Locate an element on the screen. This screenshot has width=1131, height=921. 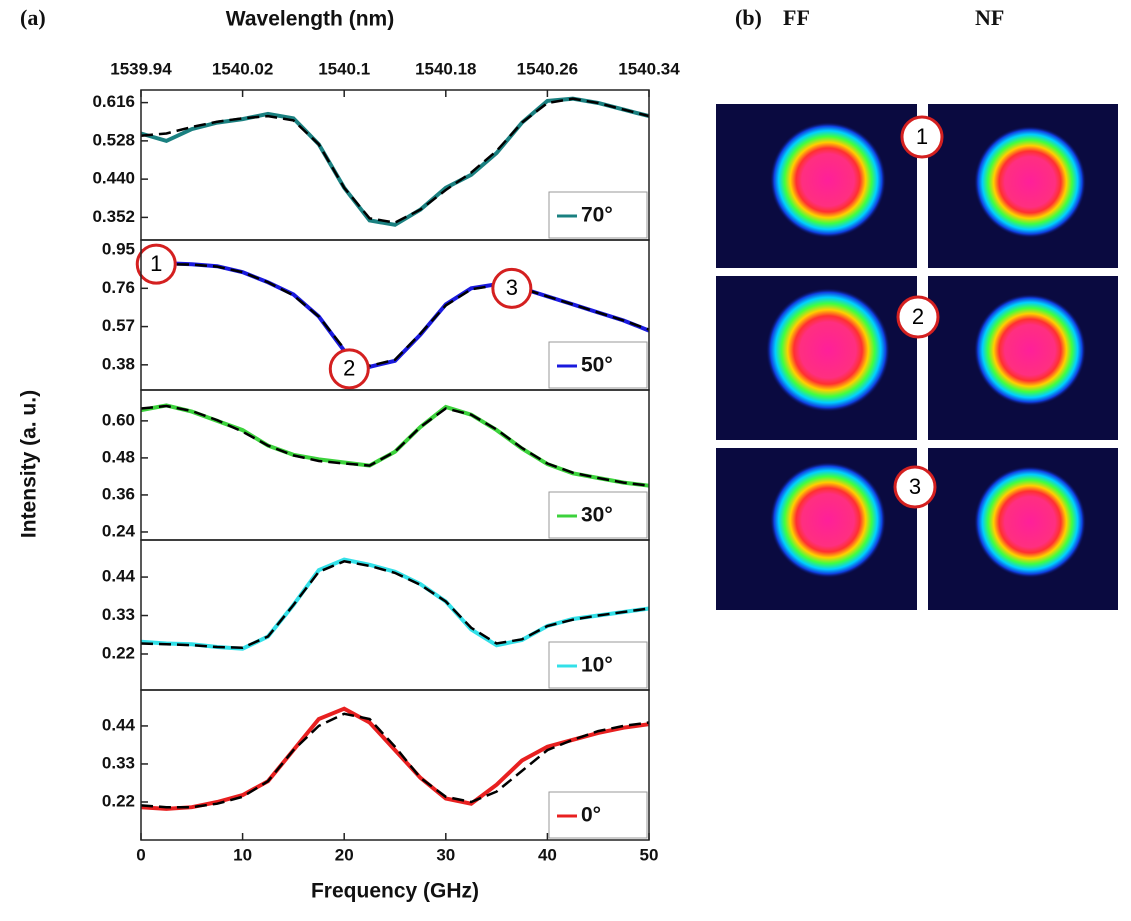
marker-label: 3 is located at coordinates (915, 486).